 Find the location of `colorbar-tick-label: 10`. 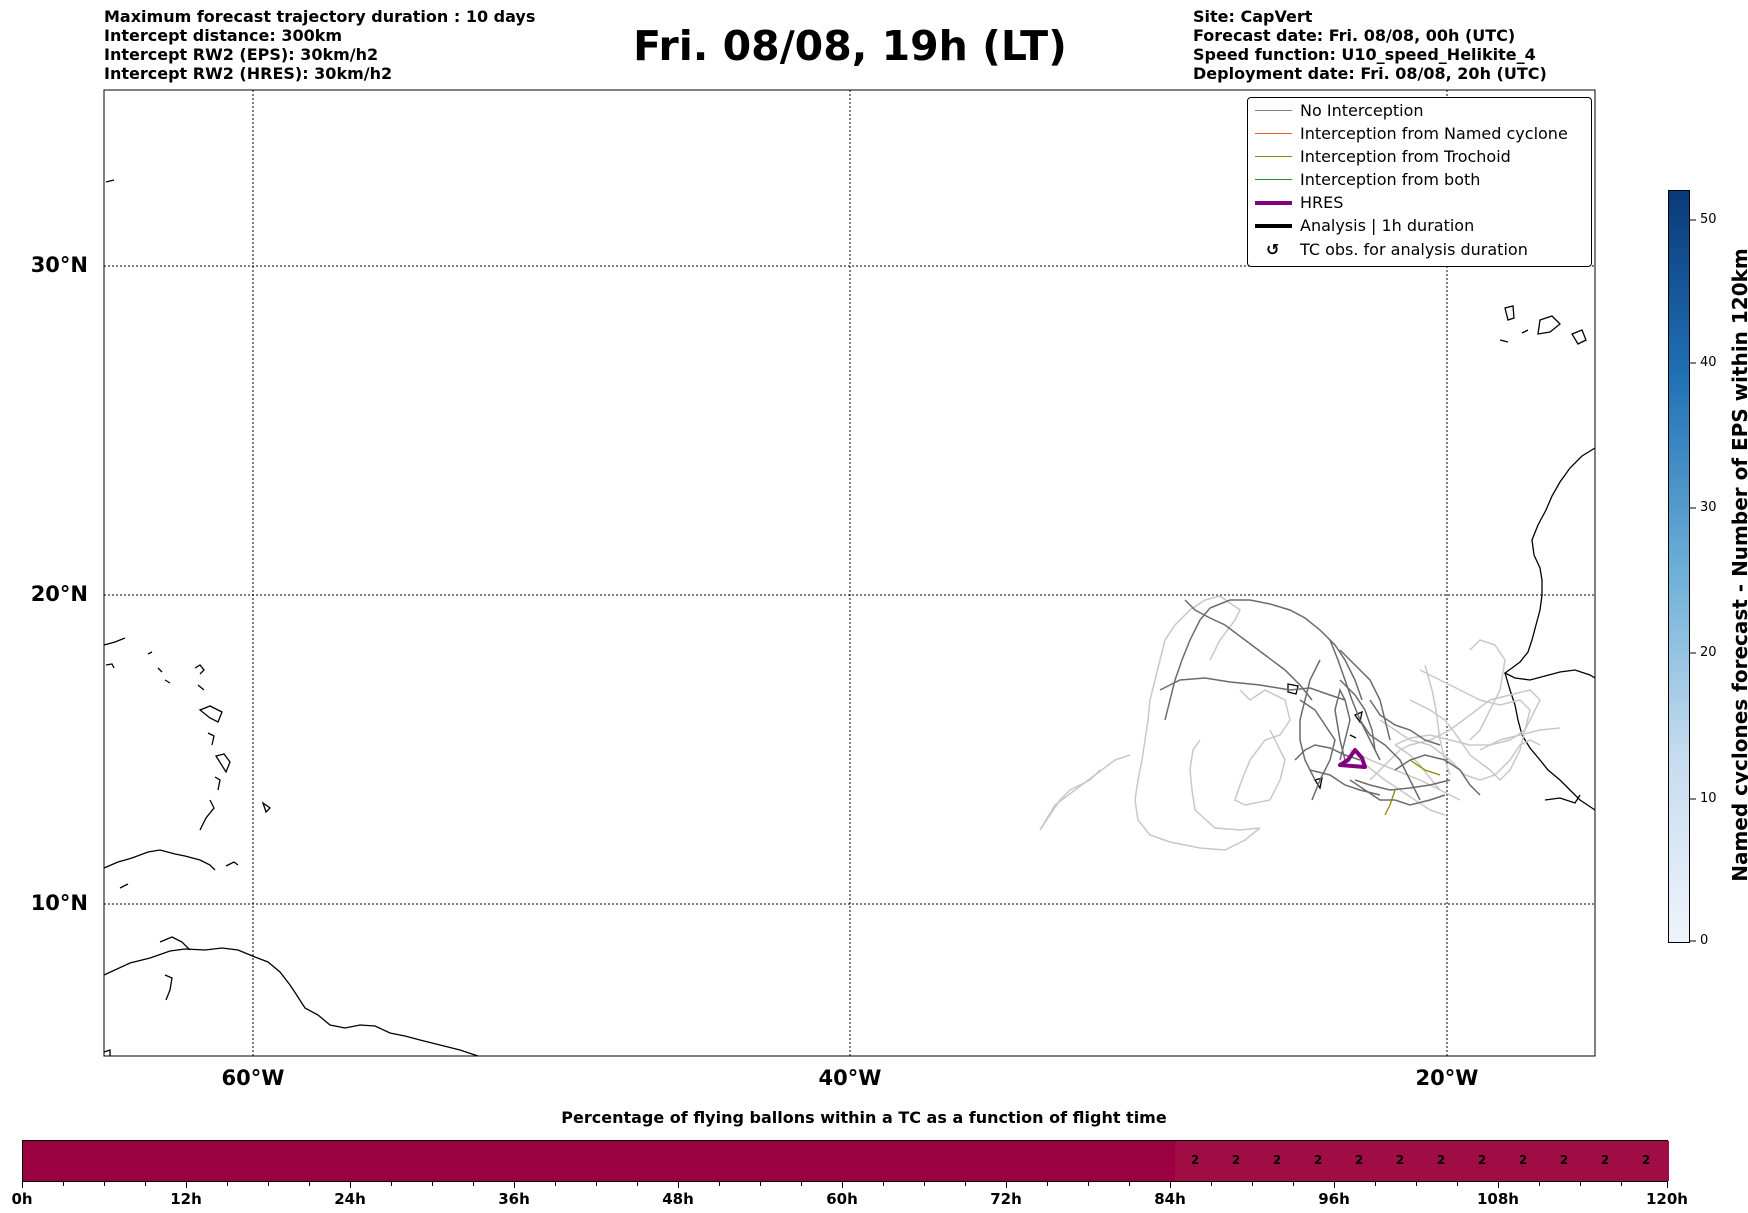

colorbar-tick-label: 10 is located at coordinates (1708, 798).